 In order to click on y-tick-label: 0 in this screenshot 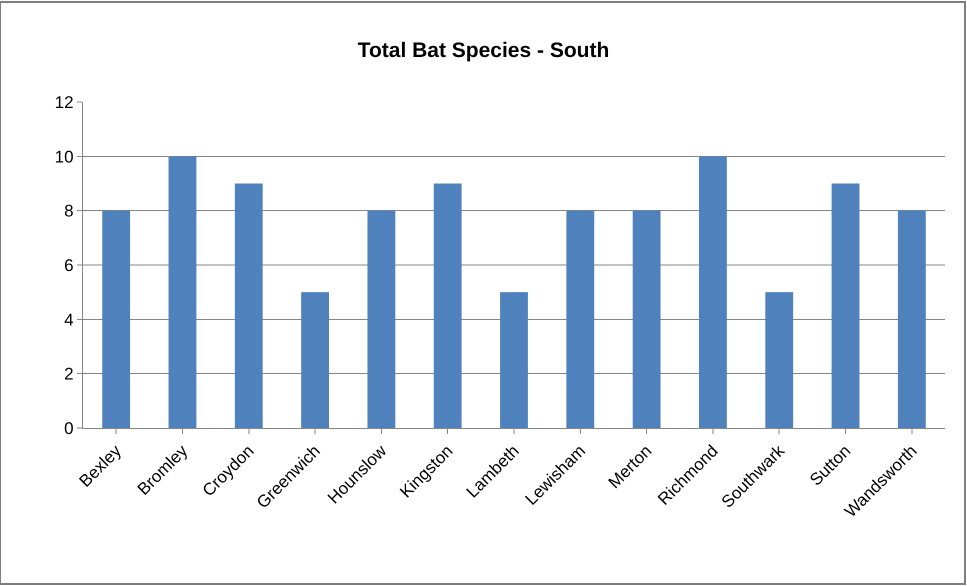, I will do `click(69, 428)`.